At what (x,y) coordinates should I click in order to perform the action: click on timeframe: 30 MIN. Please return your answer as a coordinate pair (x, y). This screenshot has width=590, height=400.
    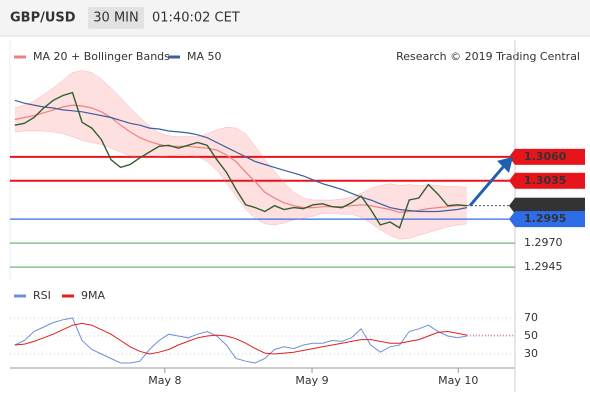
    Looking at the image, I should click on (115, 18).